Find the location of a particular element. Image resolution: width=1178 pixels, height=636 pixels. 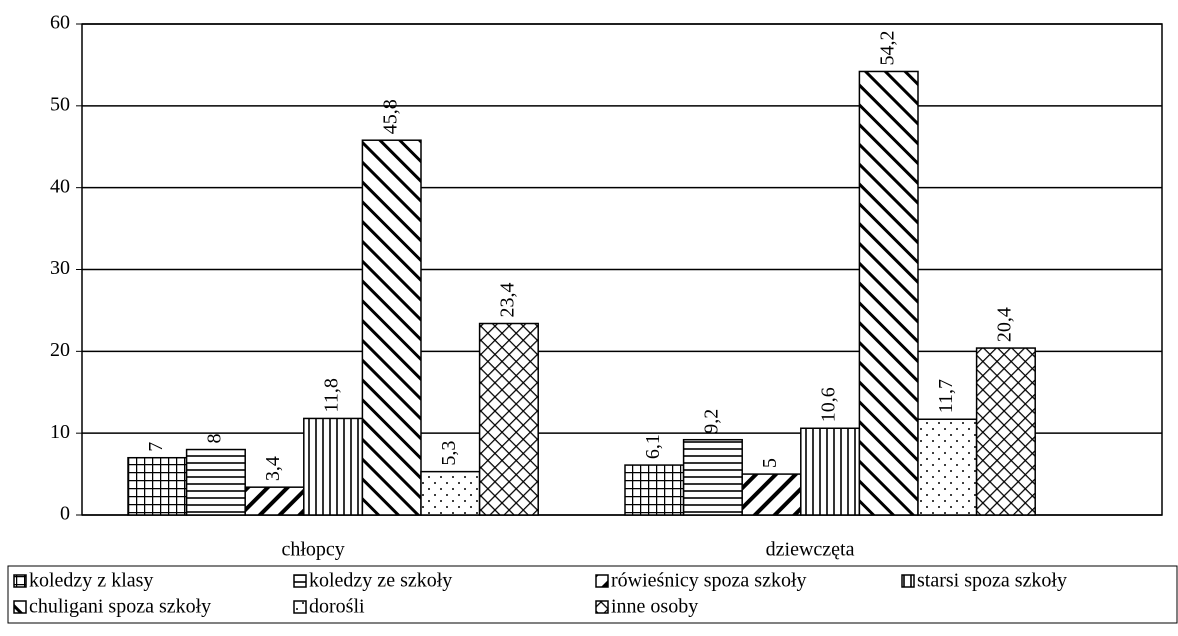

legend-label: koledzy z klasy is located at coordinates (91, 581).